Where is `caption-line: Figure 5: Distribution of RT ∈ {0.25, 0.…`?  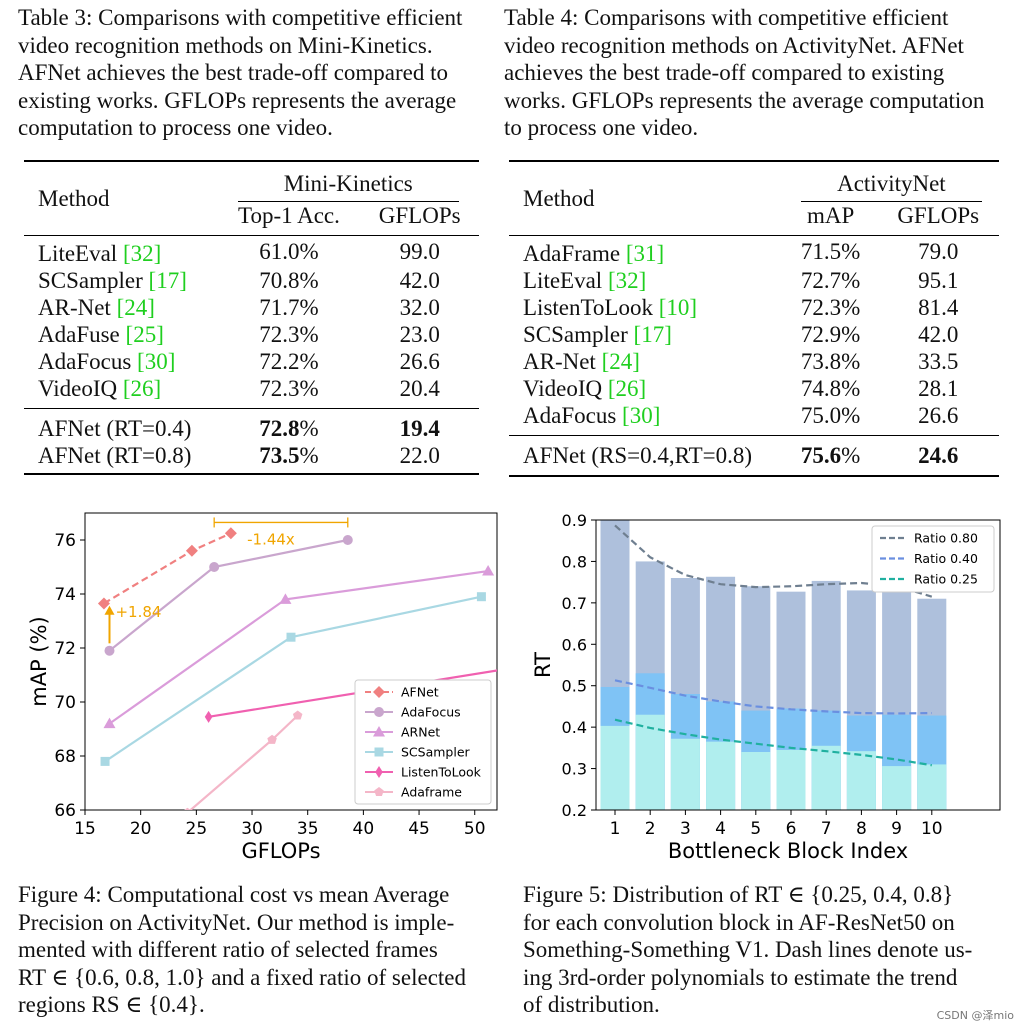 caption-line: Figure 5: Distribution of RT ∈ {0.25, 0.… is located at coordinates (738, 894).